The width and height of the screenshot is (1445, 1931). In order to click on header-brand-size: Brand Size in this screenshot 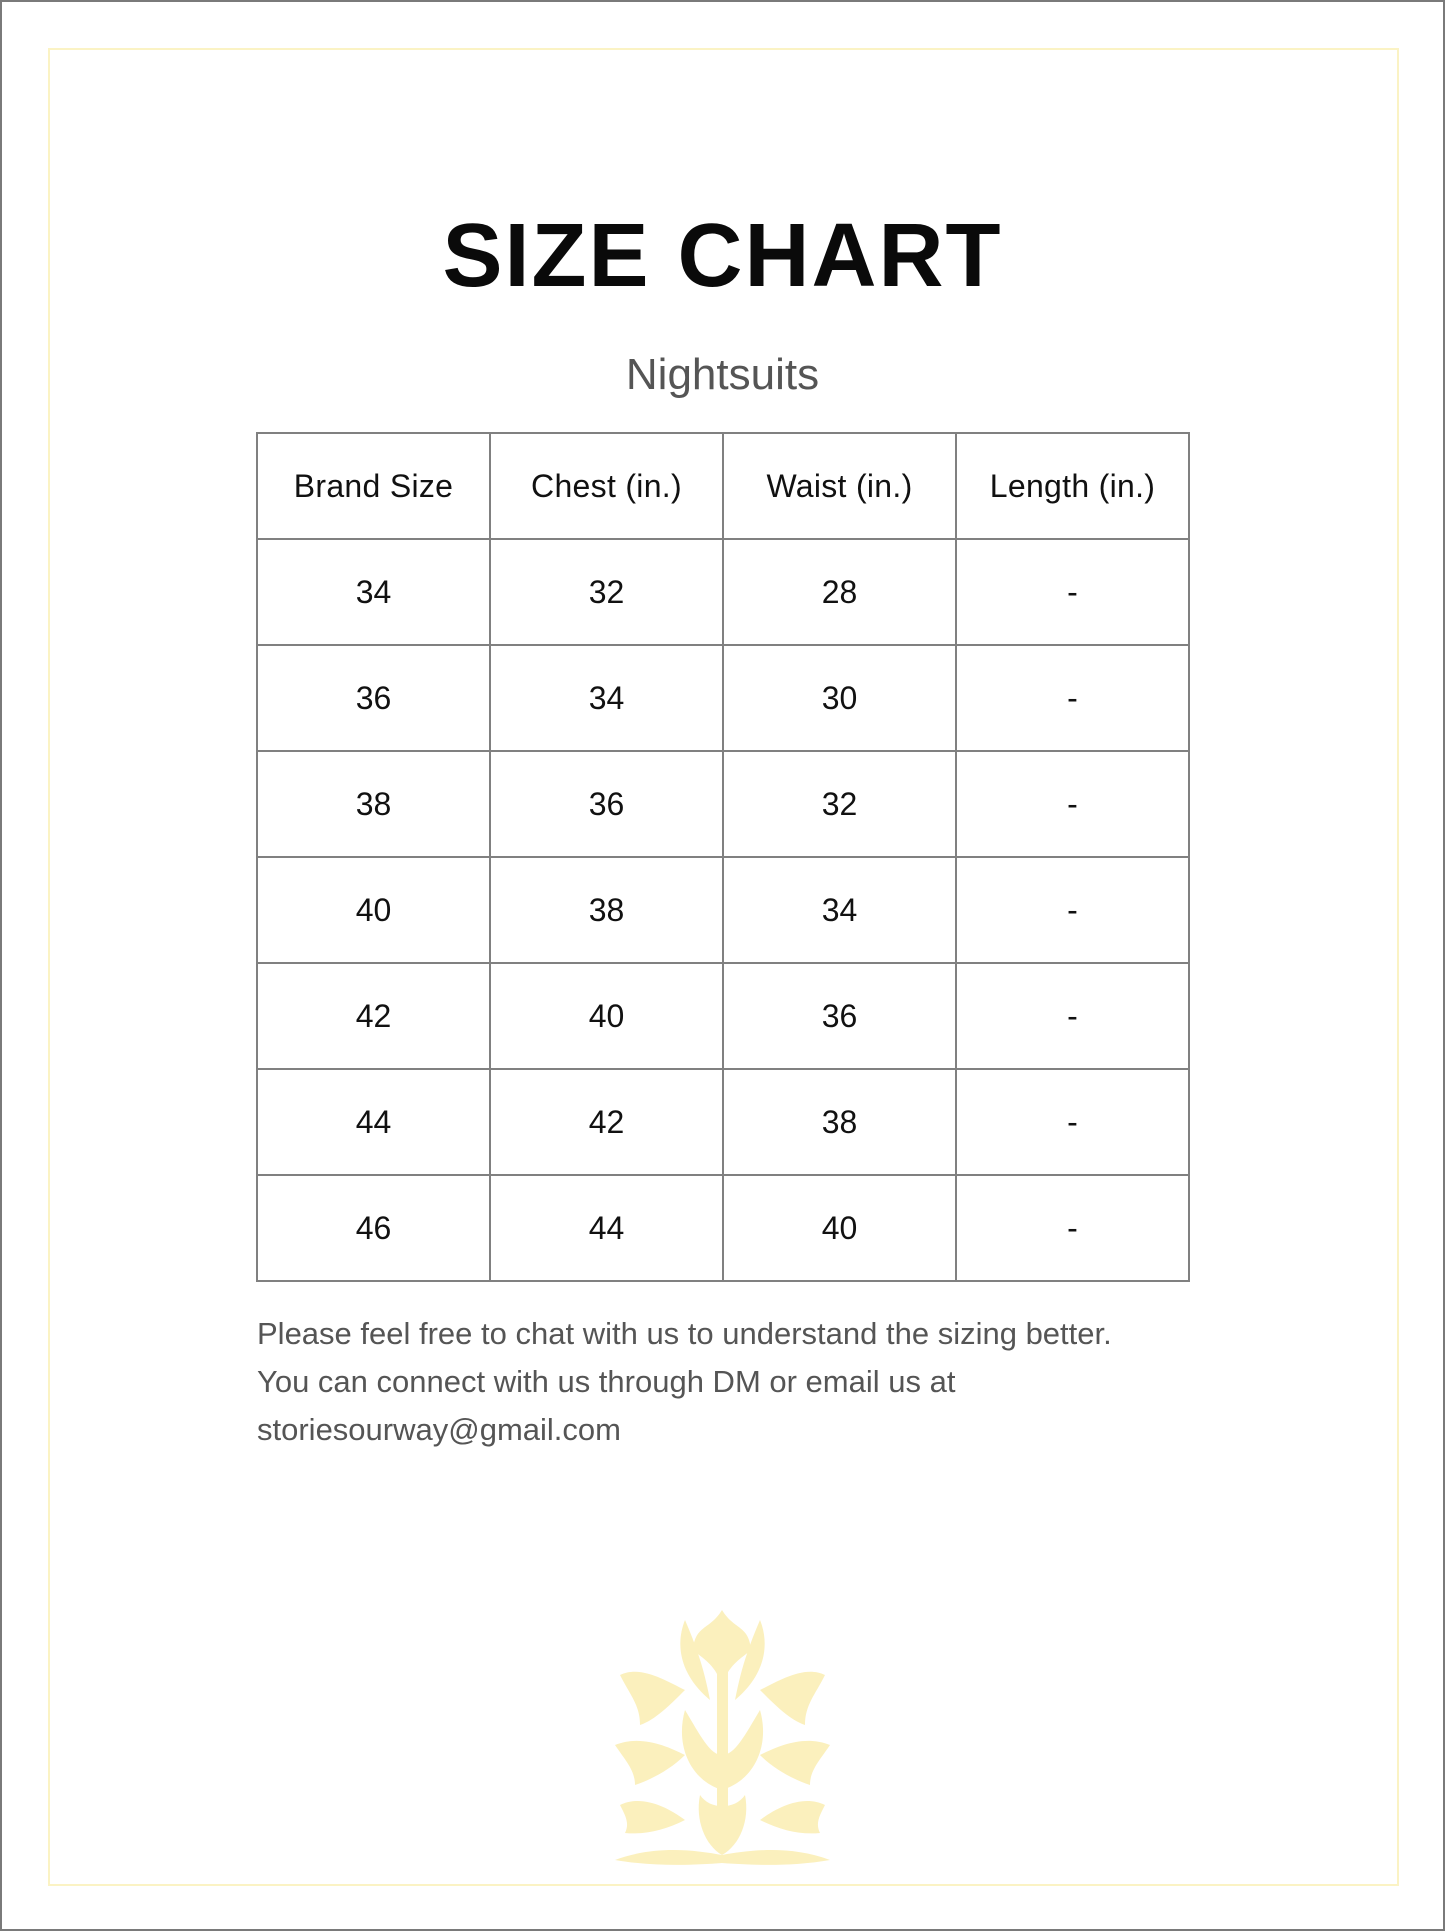, I will do `click(373, 486)`.